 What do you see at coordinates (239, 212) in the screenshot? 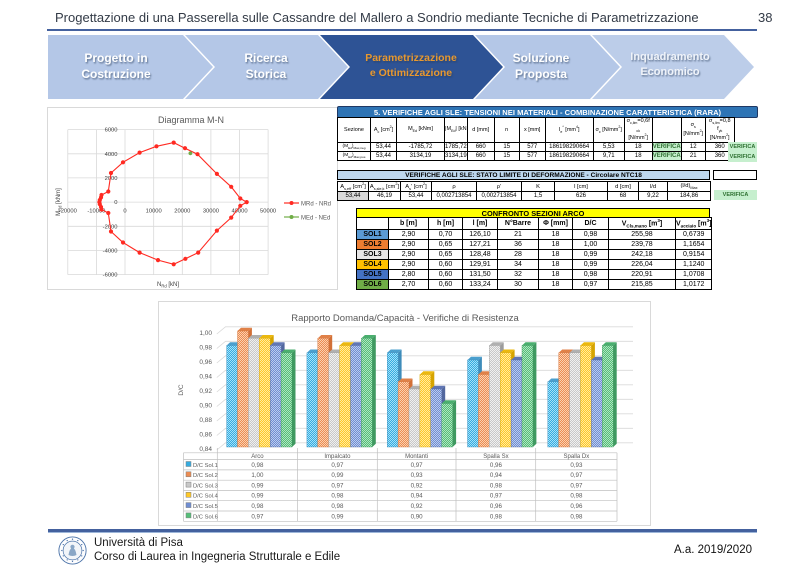
I see `svg-text: 40000` at bounding box center [239, 212].